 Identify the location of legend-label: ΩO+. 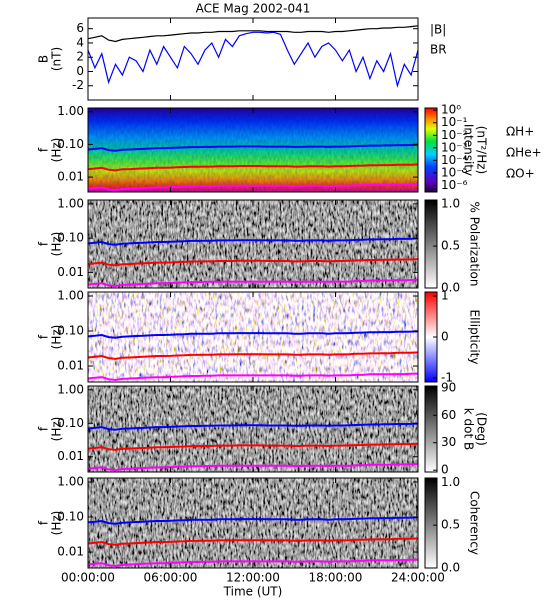
(520, 174).